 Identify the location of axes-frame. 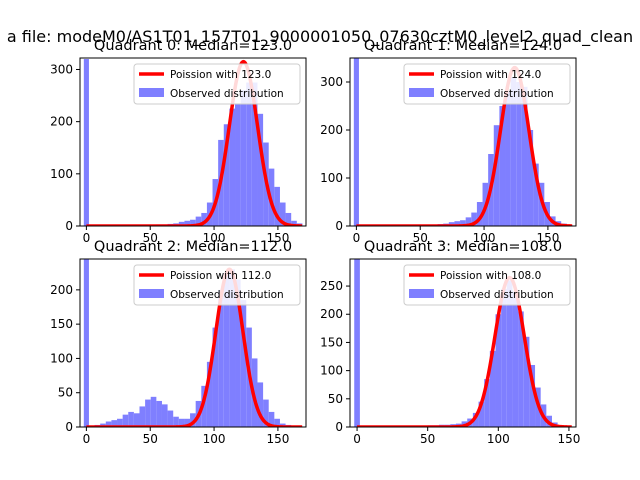
(193, 343).